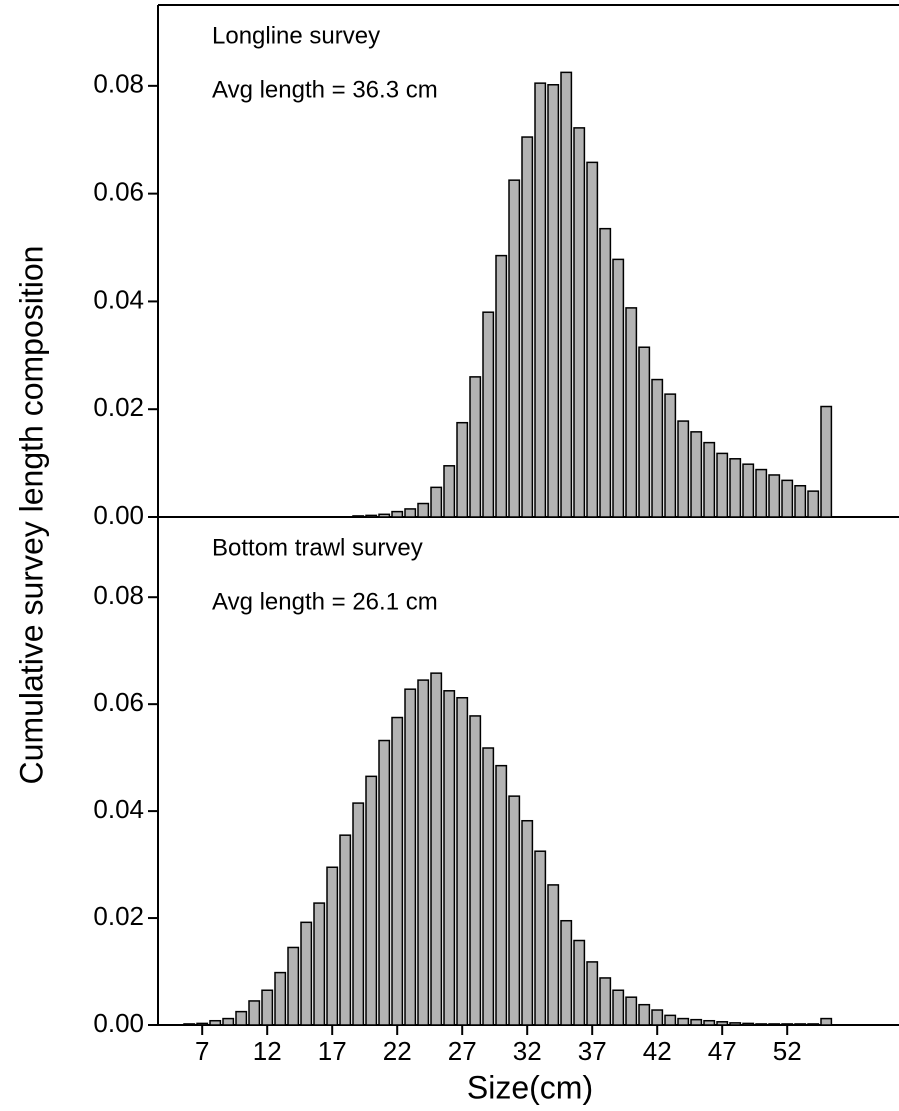  I want to click on x-tick-label: 17, so click(332, 1051).